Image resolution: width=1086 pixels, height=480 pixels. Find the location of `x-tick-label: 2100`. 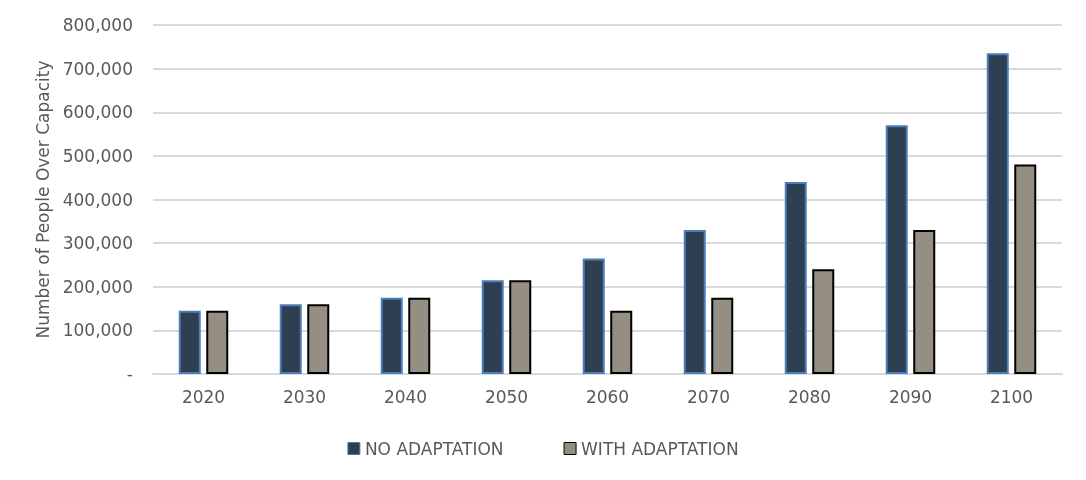

x-tick-label: 2100 is located at coordinates (1011, 396).